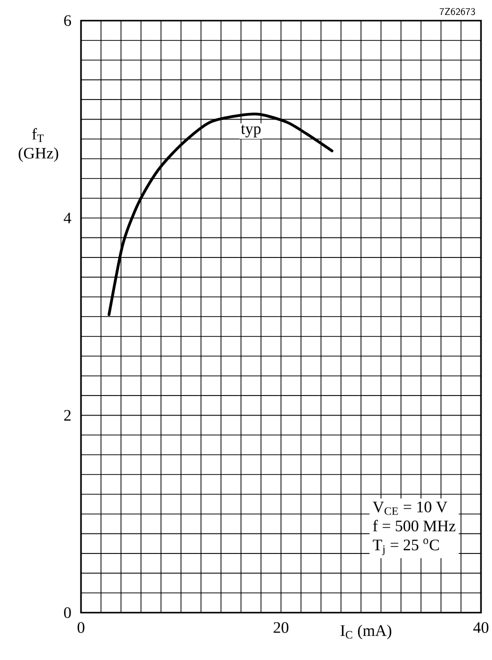 Image resolution: width=492 pixels, height=660 pixels. What do you see at coordinates (81, 627) in the screenshot?
I see `x-tick-label: 0` at bounding box center [81, 627].